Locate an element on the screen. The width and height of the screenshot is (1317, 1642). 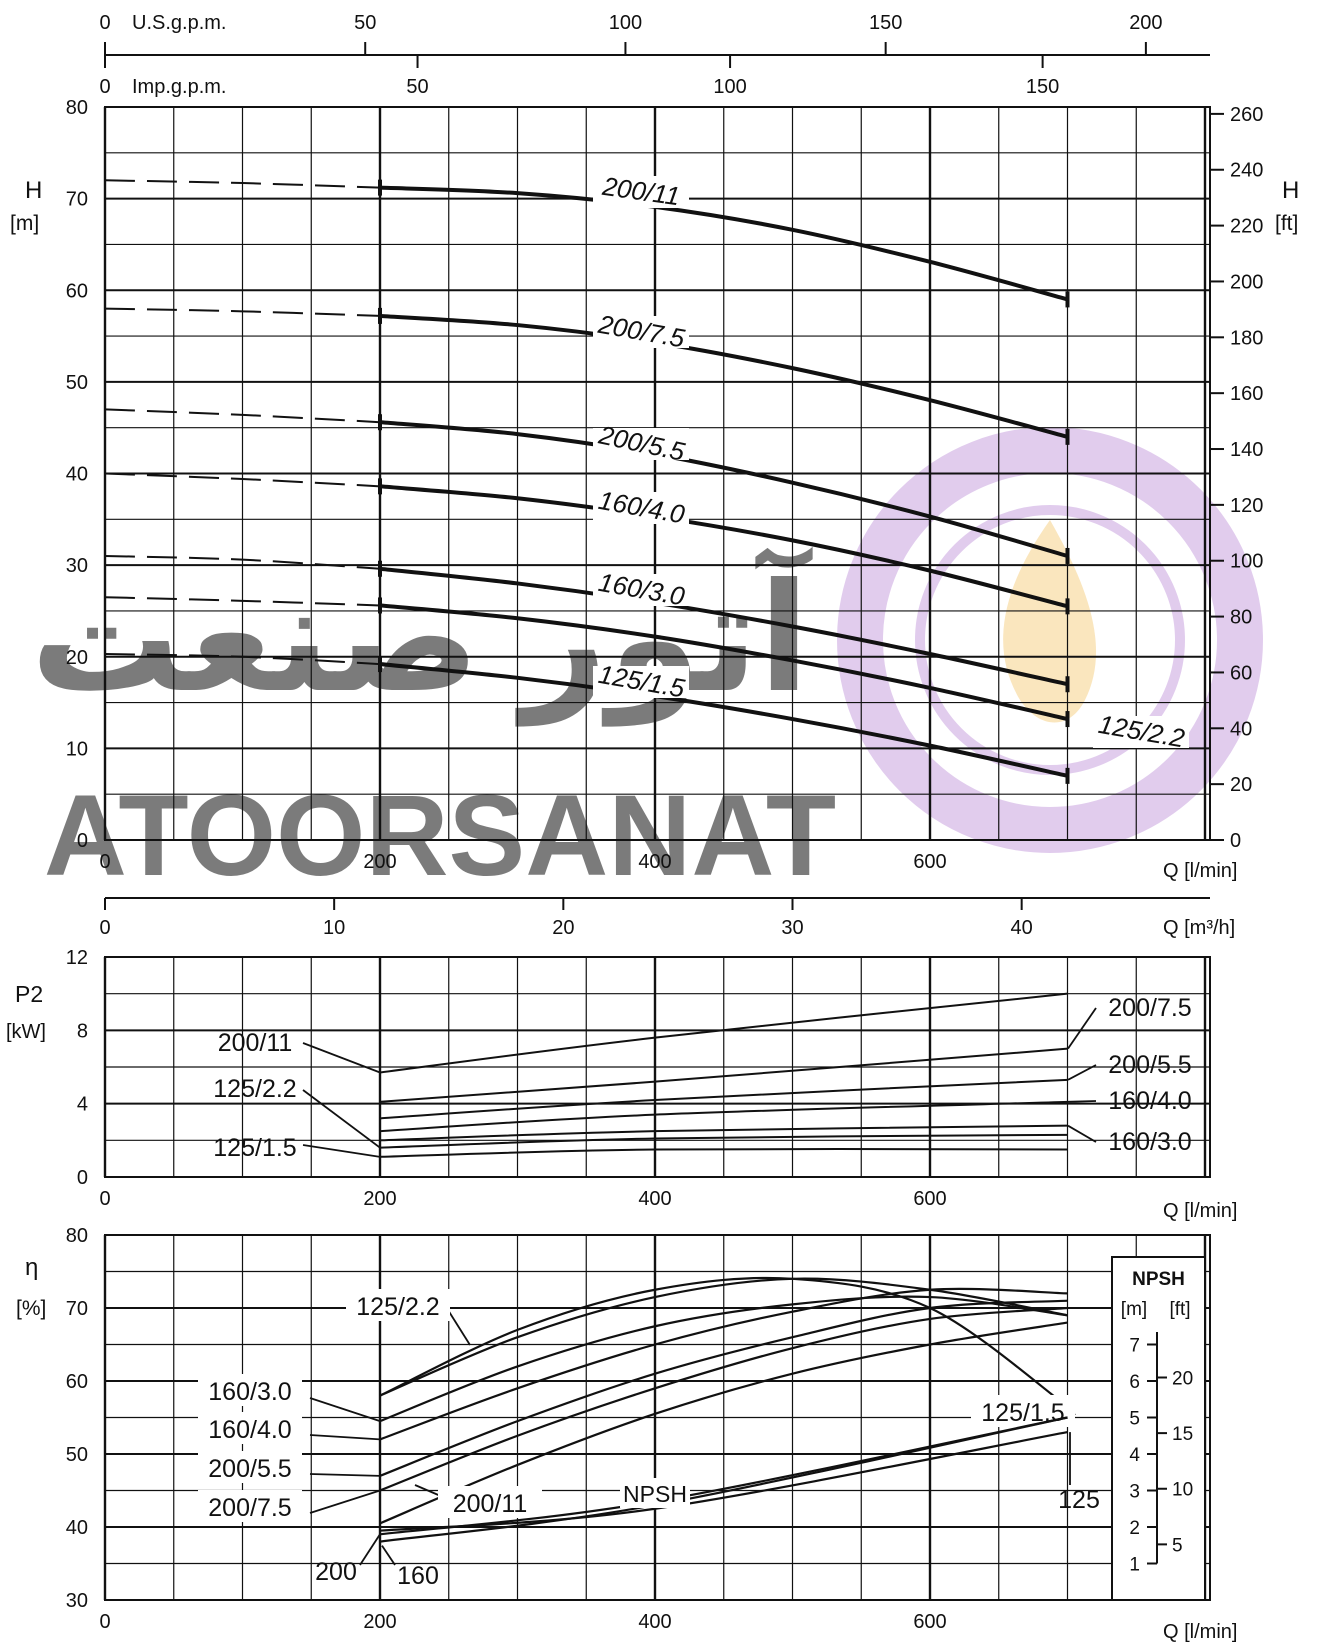
y-tick-label: 4 is located at coordinates (82, 1105).